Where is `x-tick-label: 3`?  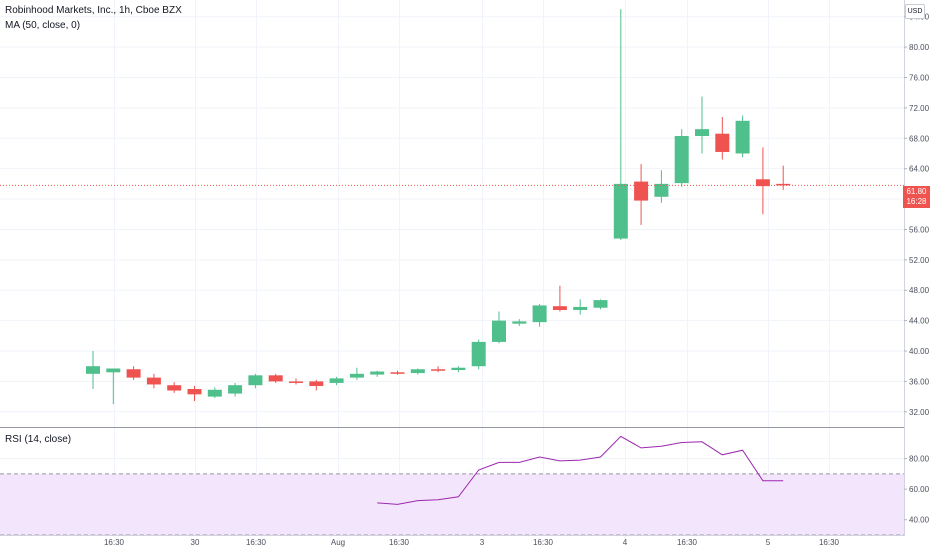
x-tick-label: 3 is located at coordinates (482, 542).